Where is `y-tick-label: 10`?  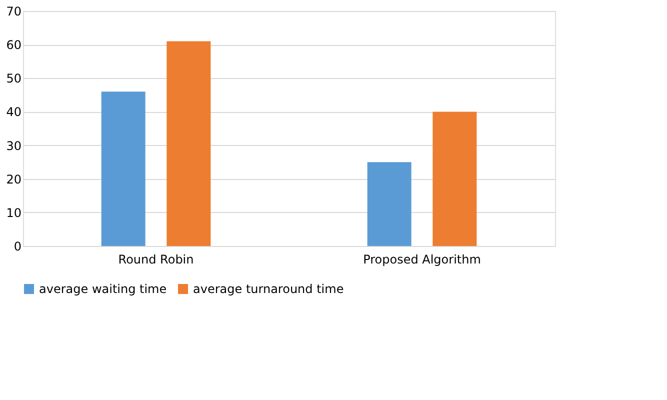 y-tick-label: 10 is located at coordinates (14, 213).